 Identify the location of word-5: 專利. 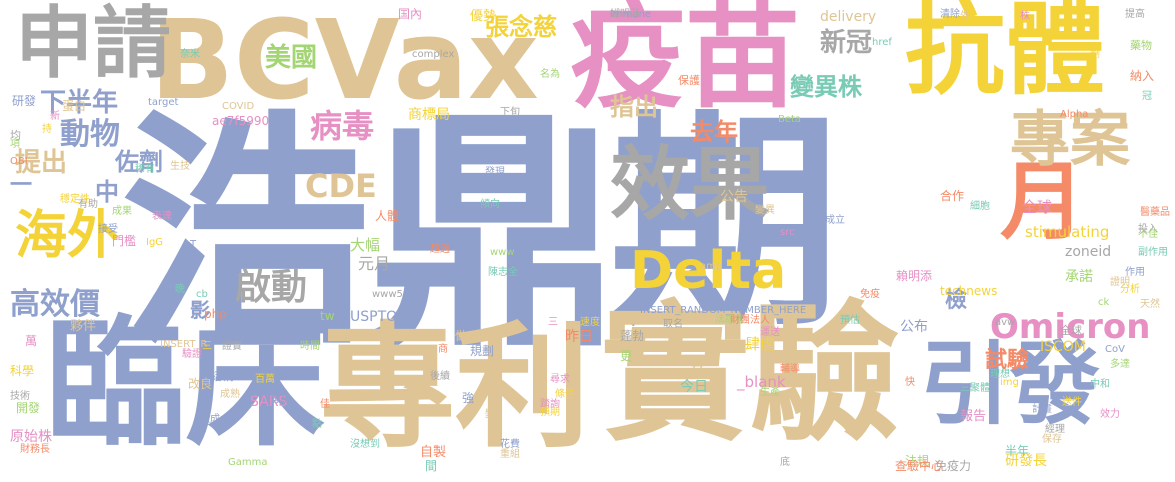
(455, 387).